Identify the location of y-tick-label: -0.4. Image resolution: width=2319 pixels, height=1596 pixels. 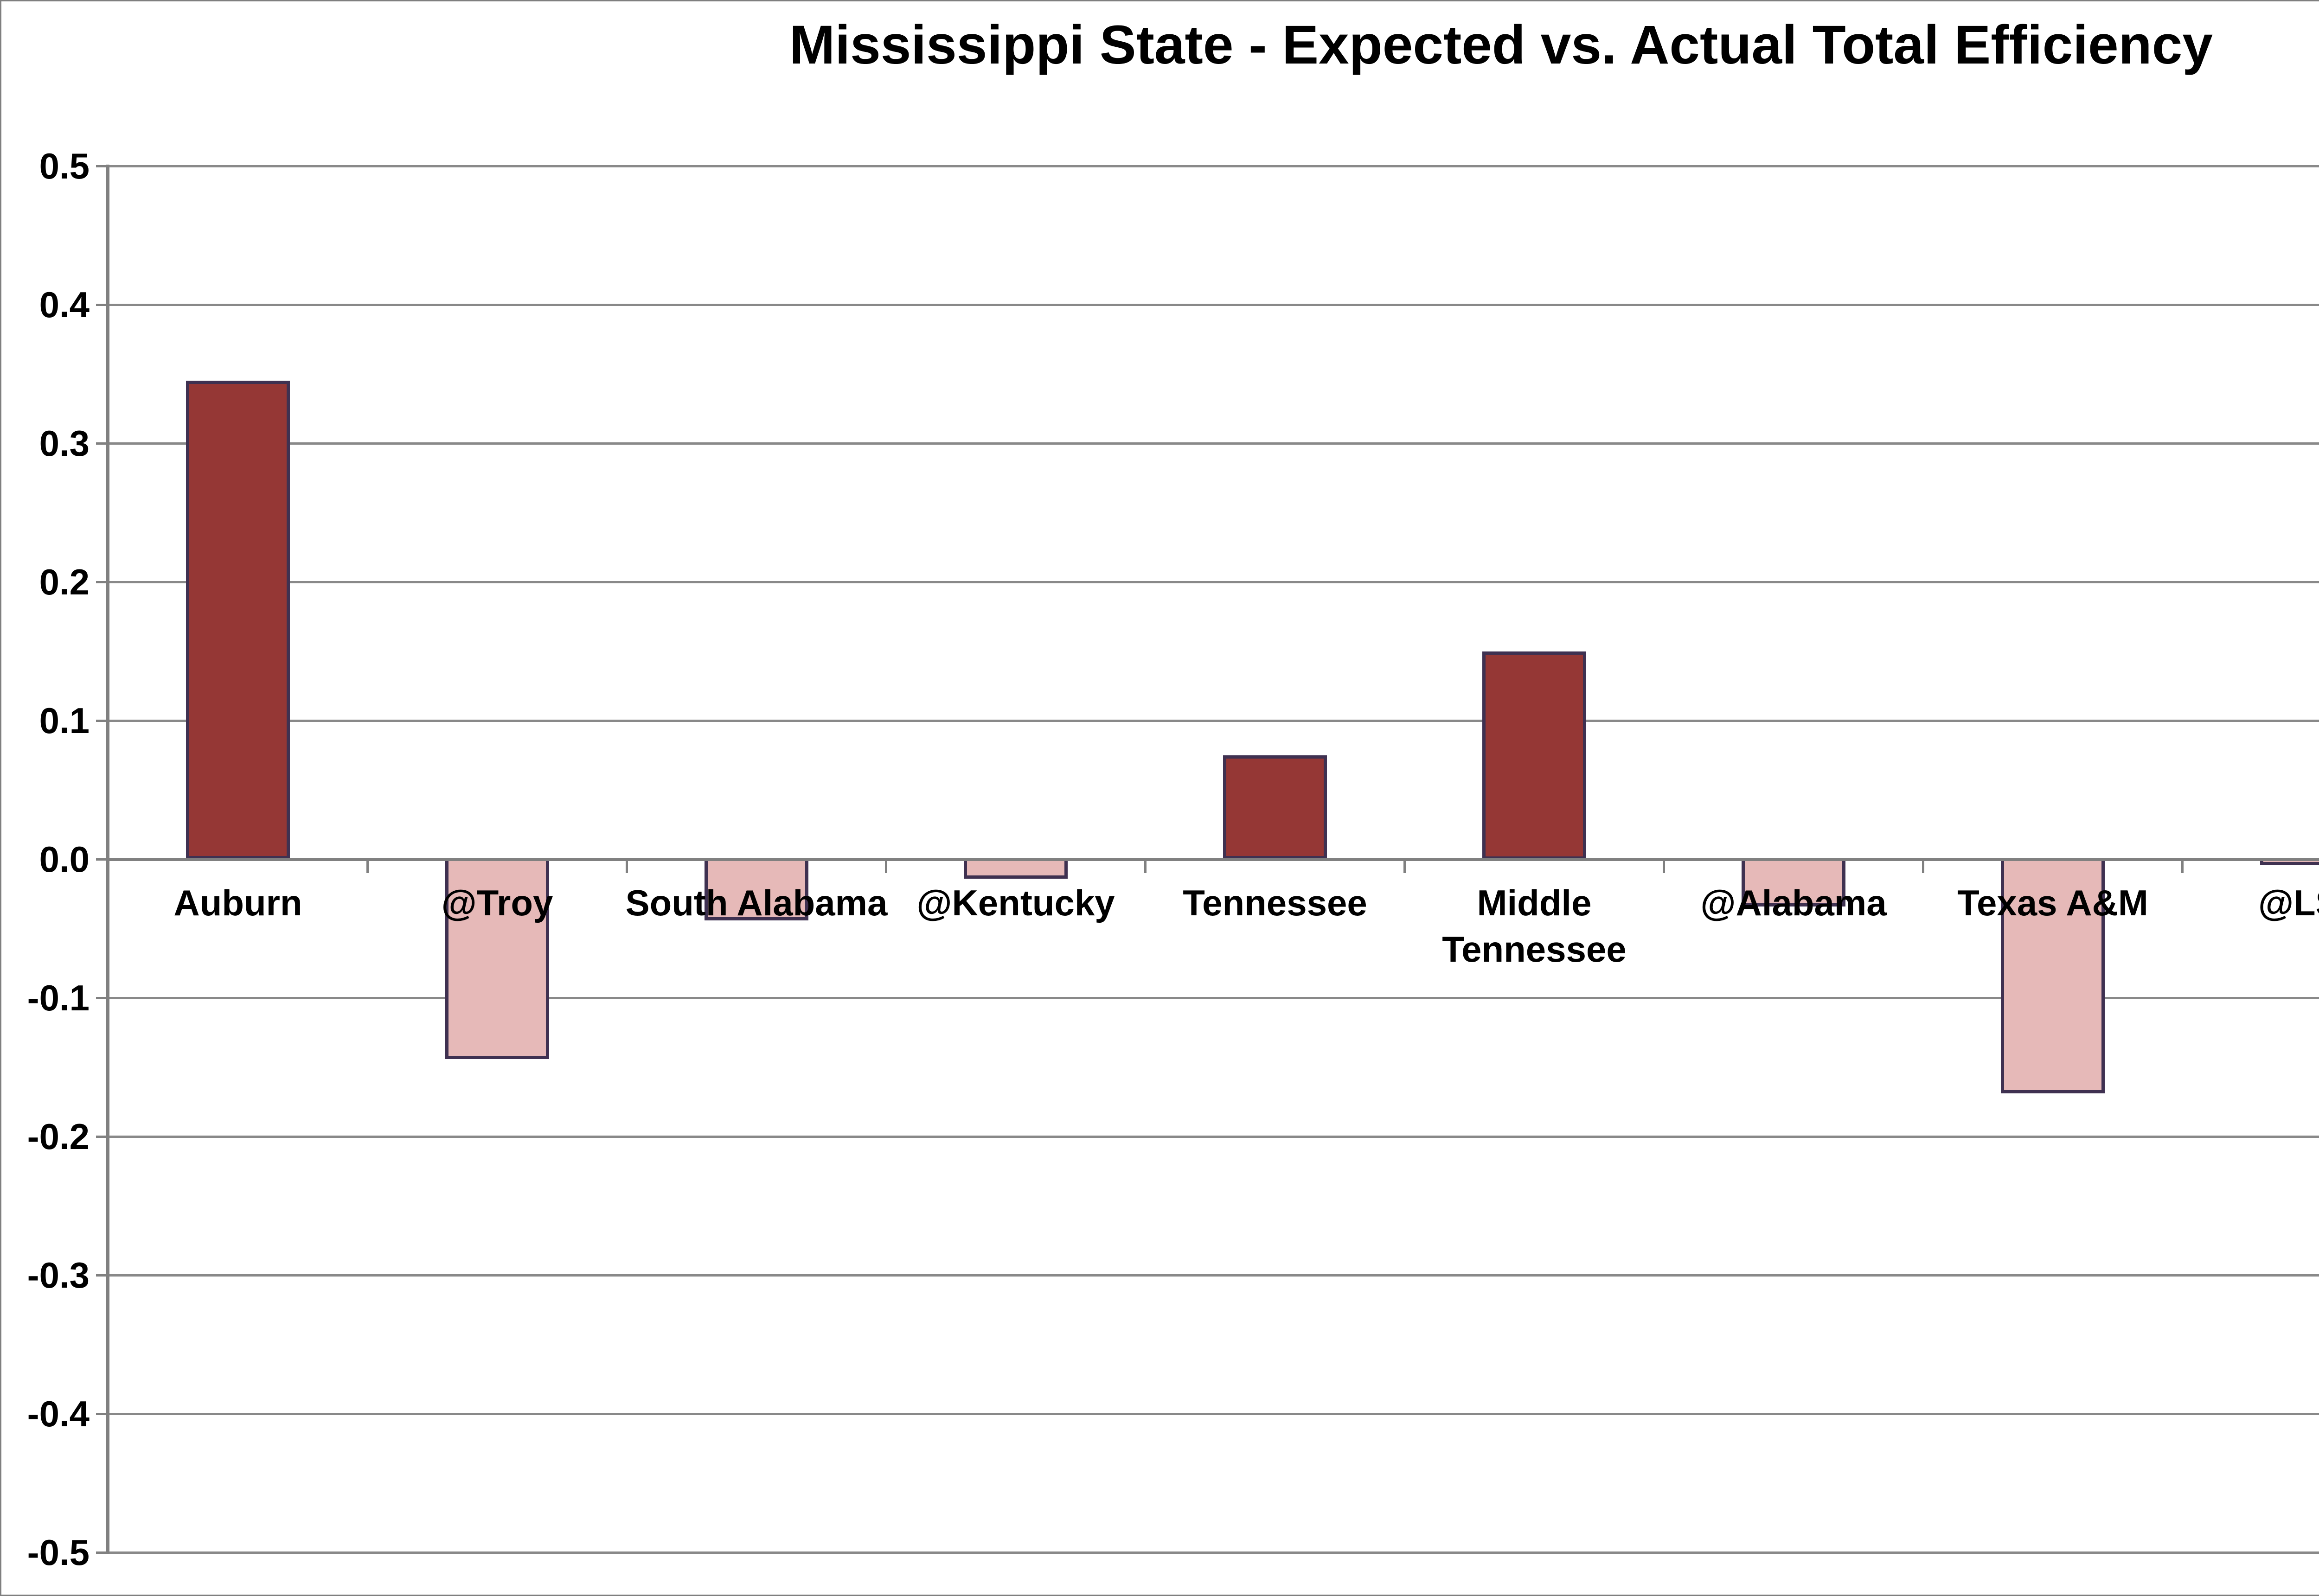
(58, 1413).